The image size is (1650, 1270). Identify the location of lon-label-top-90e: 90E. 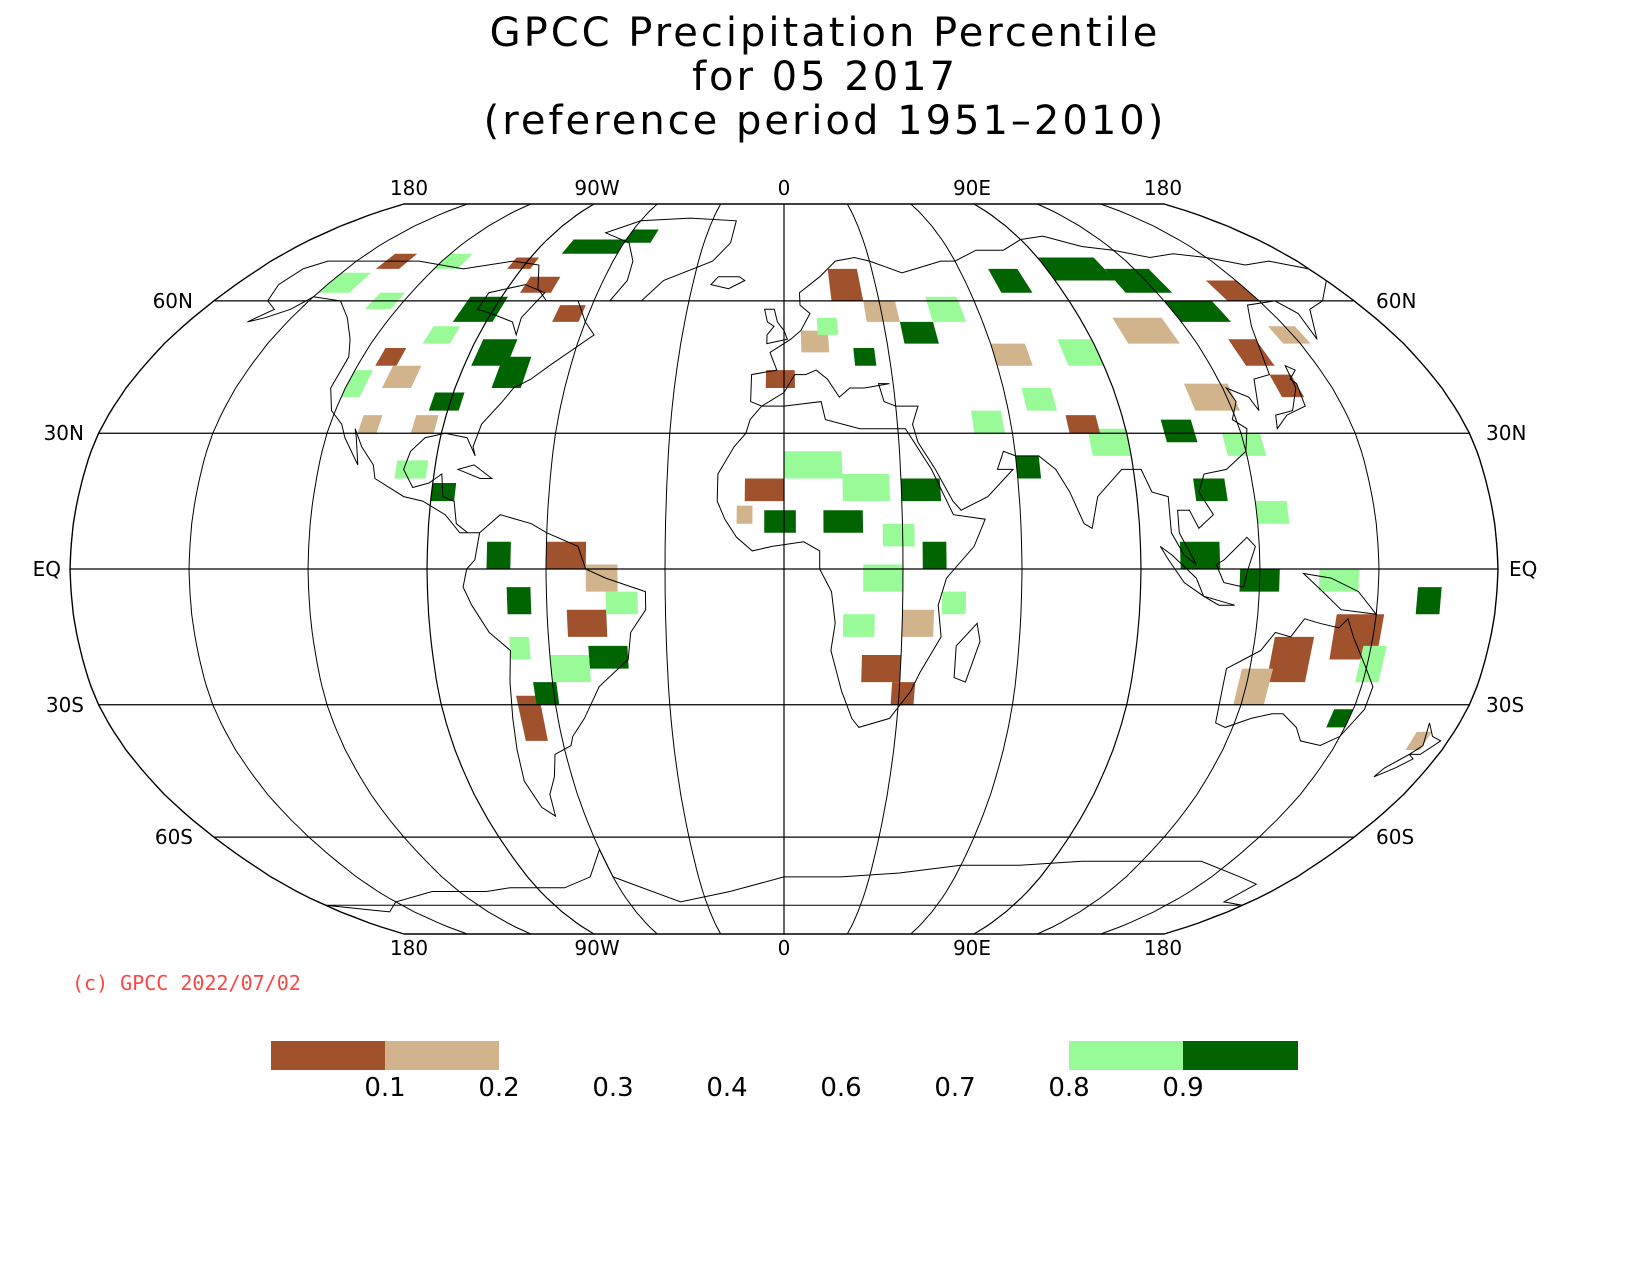
(972, 188).